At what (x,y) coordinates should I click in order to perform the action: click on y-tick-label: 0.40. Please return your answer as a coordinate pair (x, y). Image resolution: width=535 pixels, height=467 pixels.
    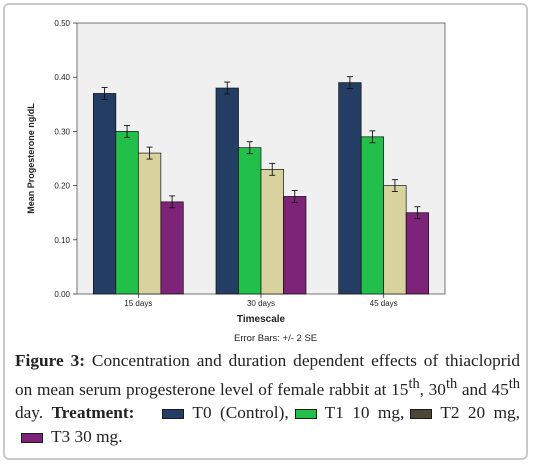
    Looking at the image, I should click on (62, 77).